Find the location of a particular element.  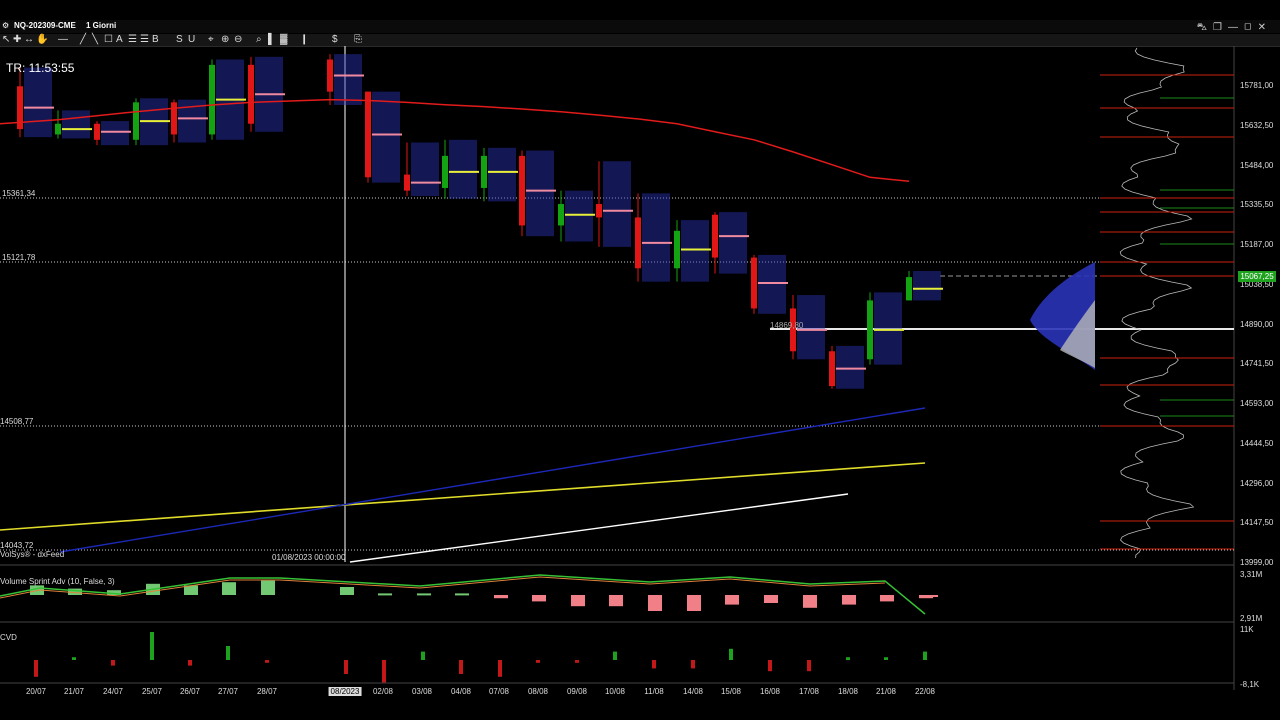

restore-icon: ❐ is located at coordinates (1220, 27).